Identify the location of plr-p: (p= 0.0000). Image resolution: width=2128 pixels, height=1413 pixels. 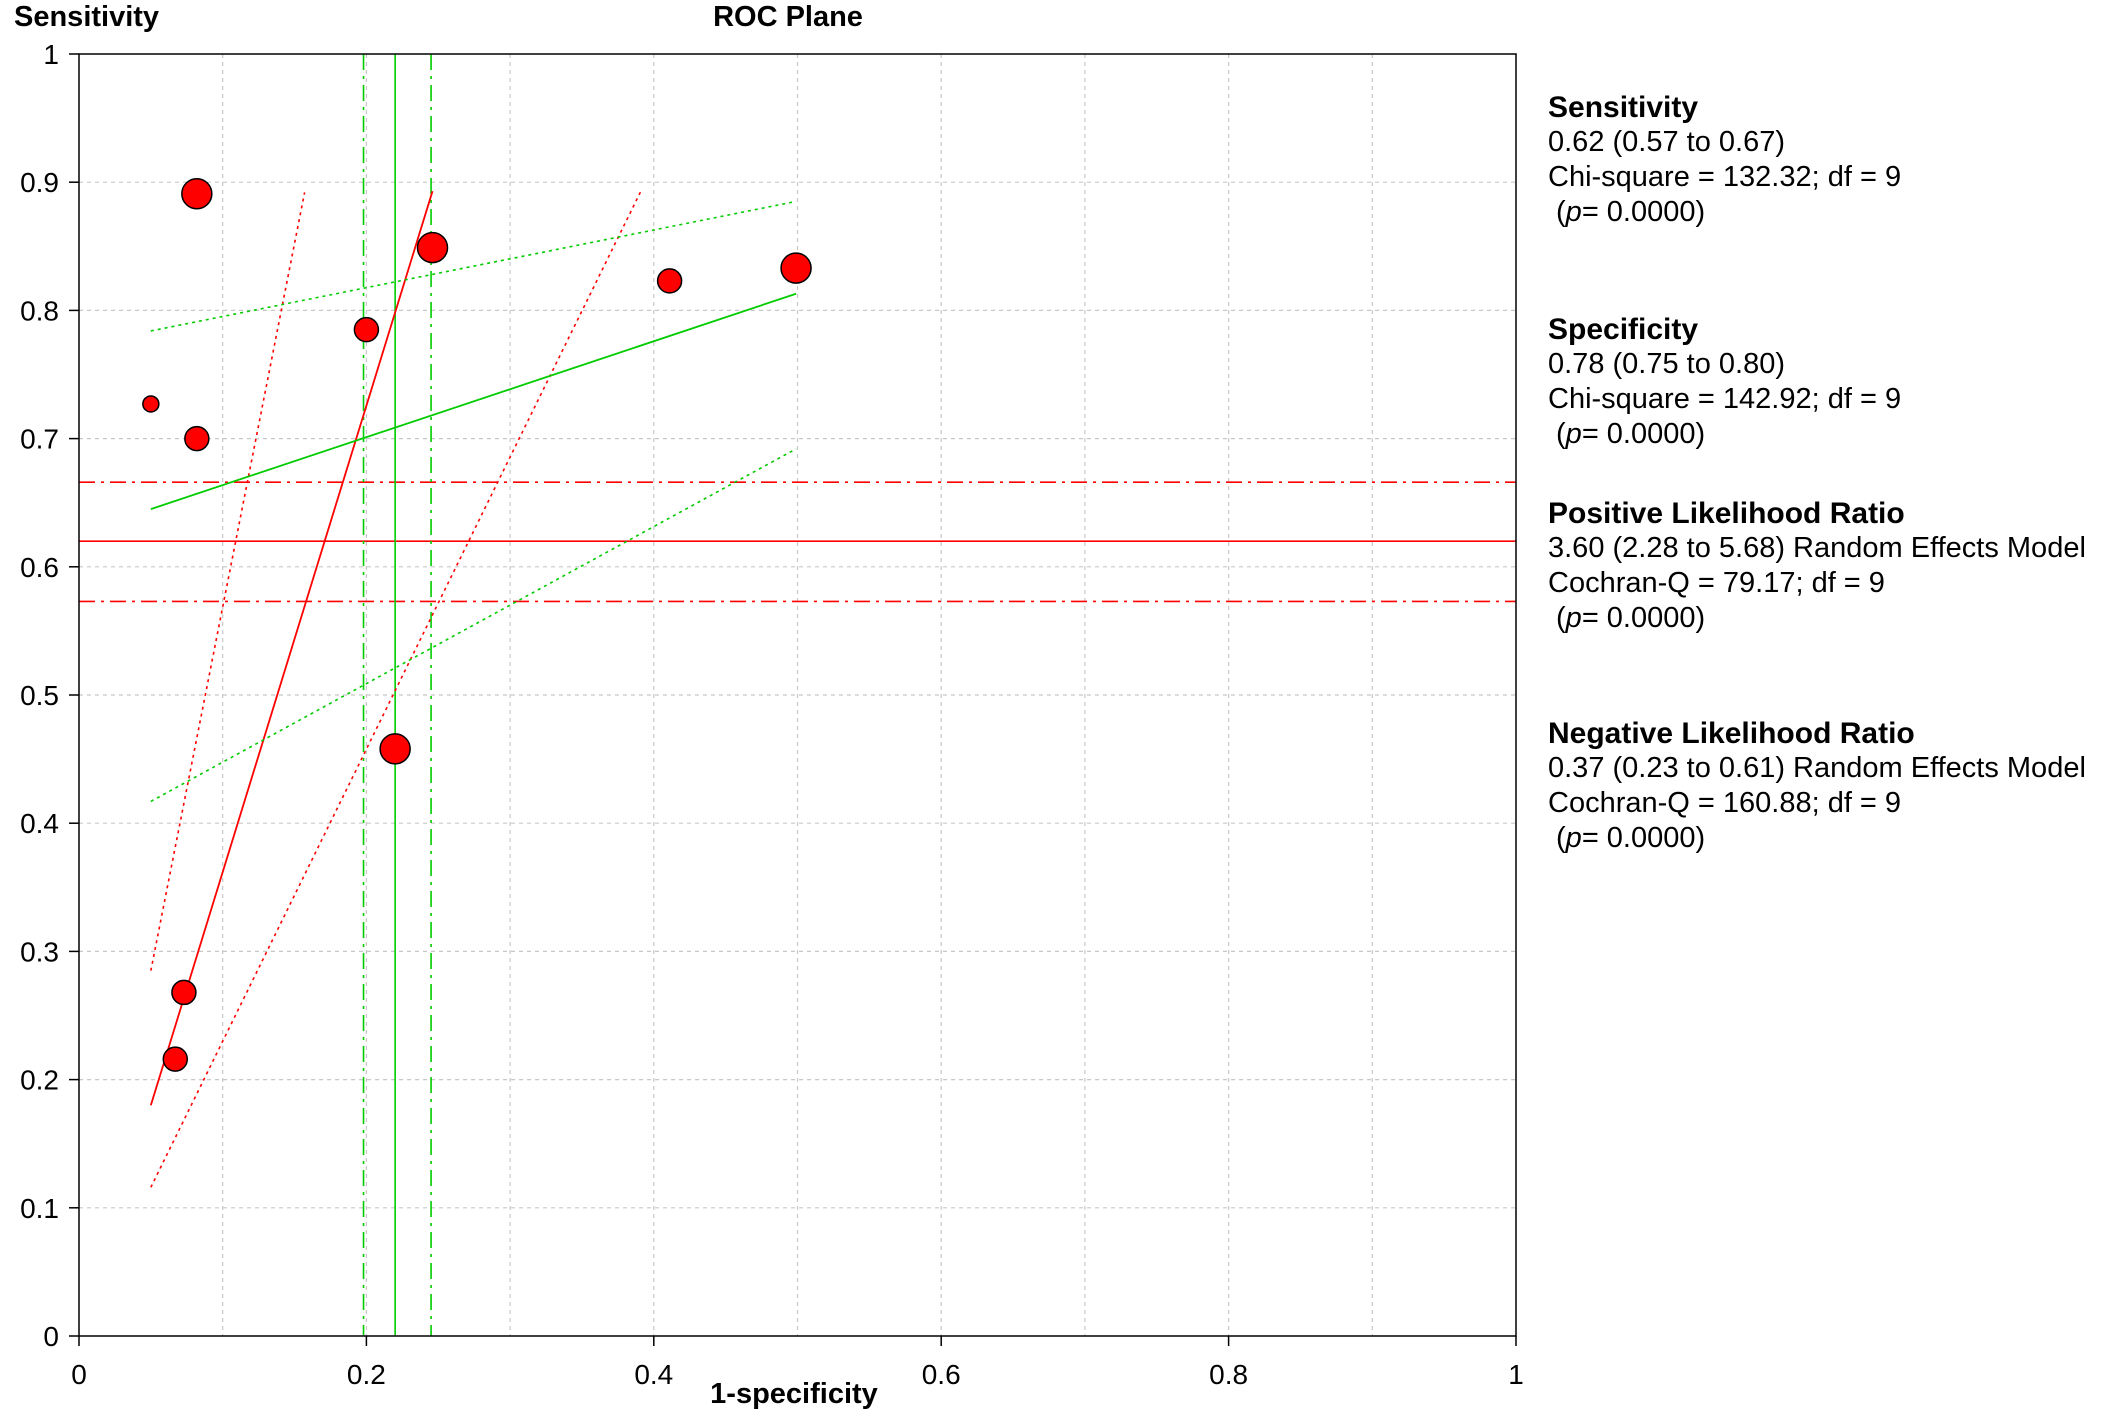
(1631, 618).